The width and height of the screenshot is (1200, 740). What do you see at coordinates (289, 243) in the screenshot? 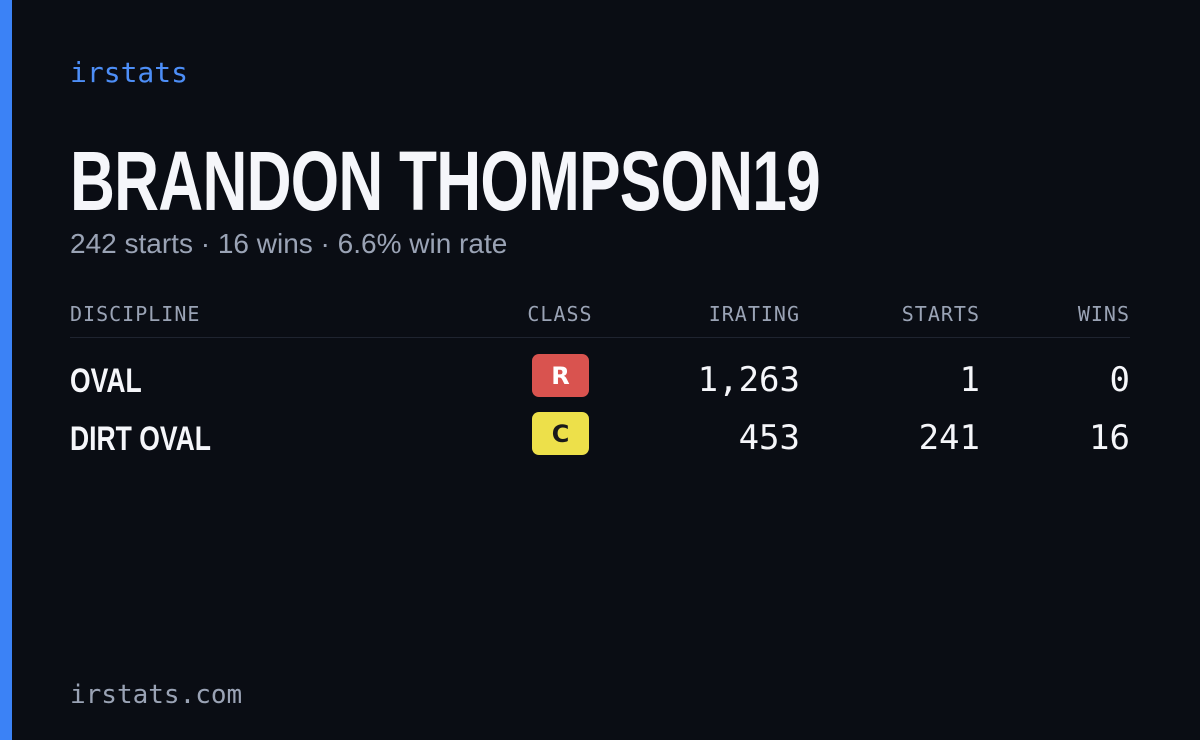
I see `summary: 242 starts · 16 wins · 6.6% win rate` at bounding box center [289, 243].